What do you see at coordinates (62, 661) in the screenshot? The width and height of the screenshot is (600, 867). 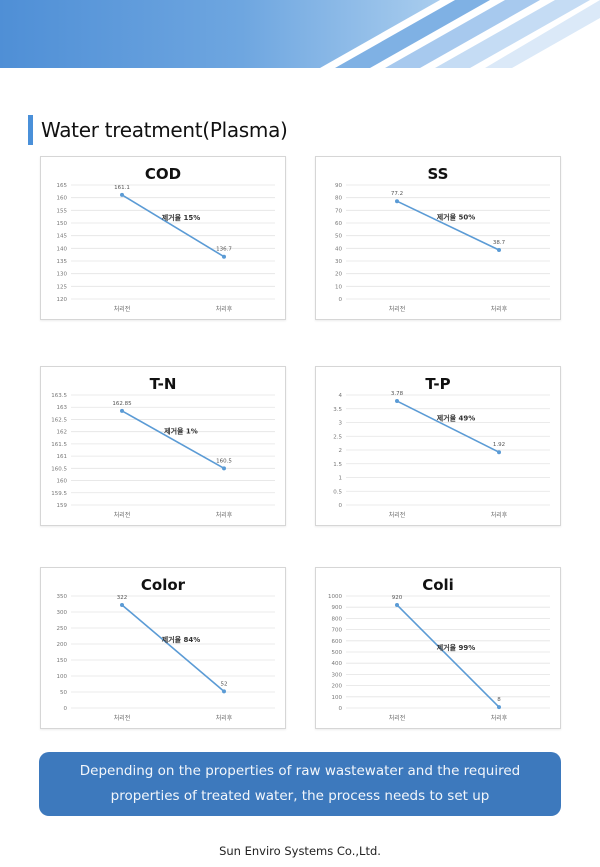 I see `y-tick-label: 150` at bounding box center [62, 661].